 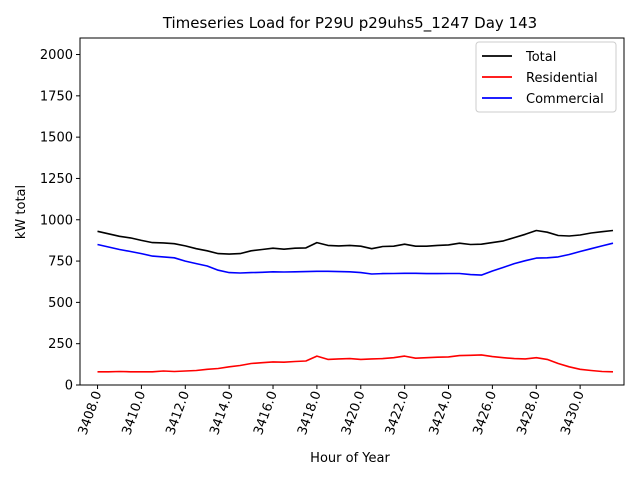 I want to click on series-line-total, so click(x=355, y=242).